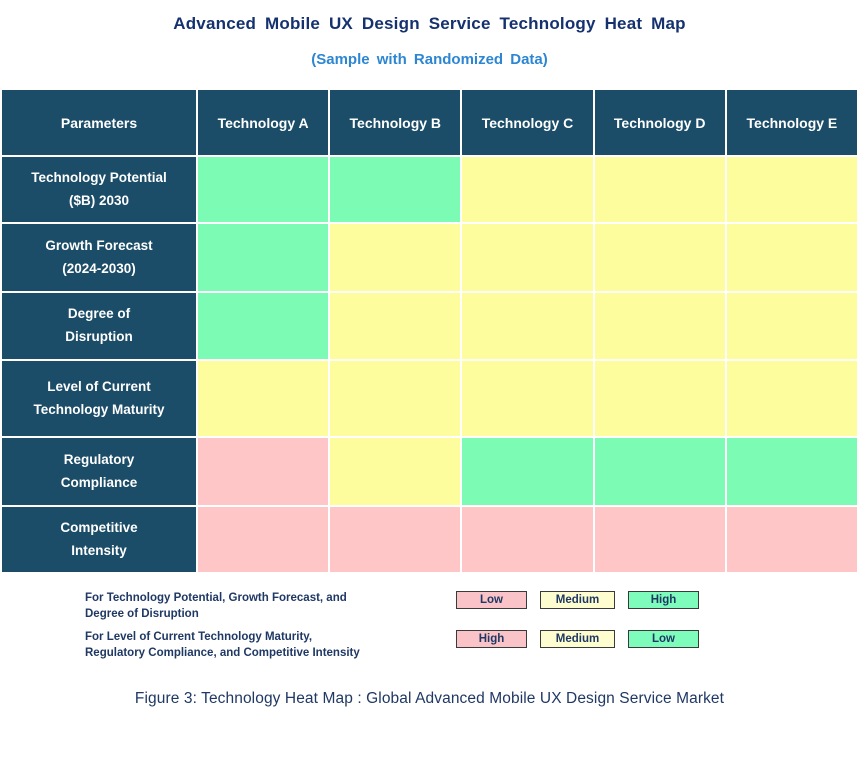 This screenshot has height=763, width=859. I want to click on row-label-0: Technology Potential ($B) 2030, so click(99, 189).